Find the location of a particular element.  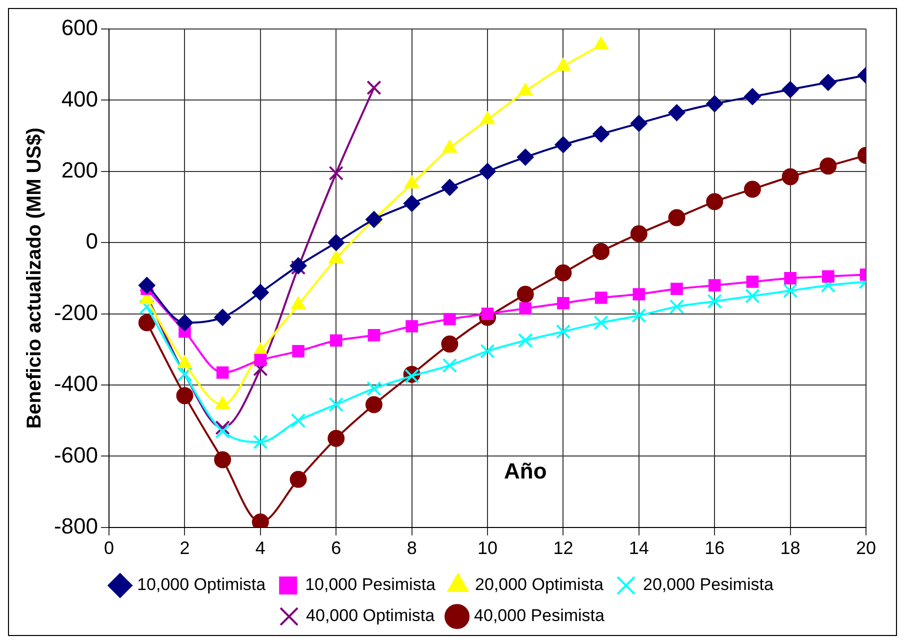

x-tick-label: 20 is located at coordinates (866, 548).